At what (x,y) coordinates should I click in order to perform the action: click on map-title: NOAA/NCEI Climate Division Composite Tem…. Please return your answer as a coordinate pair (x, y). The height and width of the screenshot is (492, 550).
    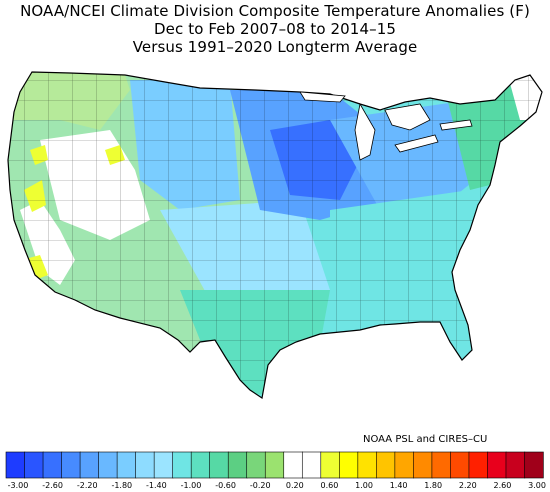
    Looking at the image, I should click on (275, 29).